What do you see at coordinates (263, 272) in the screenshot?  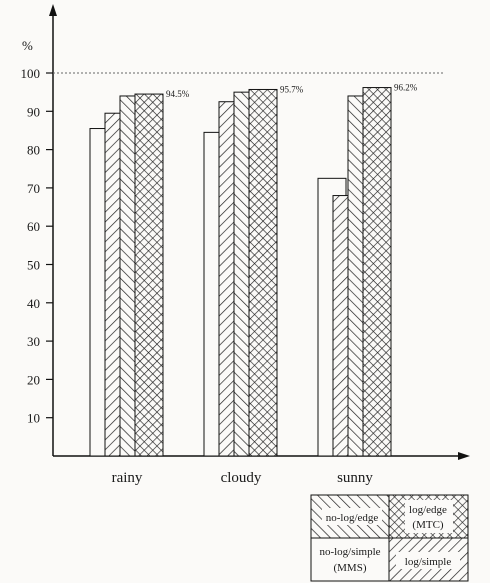 I see `bar-cloudy-log_edge` at bounding box center [263, 272].